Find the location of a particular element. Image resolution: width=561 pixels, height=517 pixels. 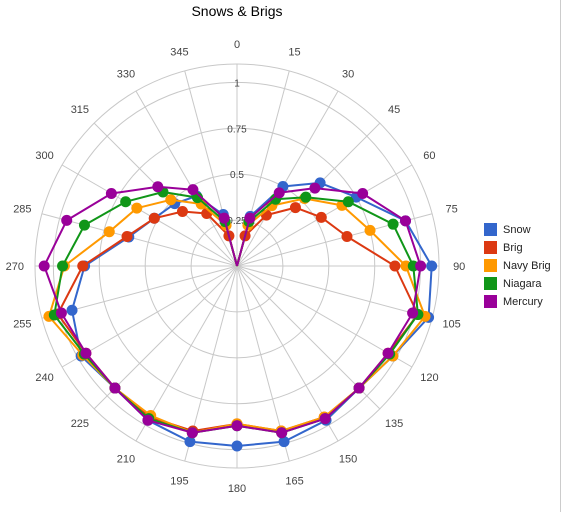

angle-tick-label: 345 is located at coordinates (179, 52).